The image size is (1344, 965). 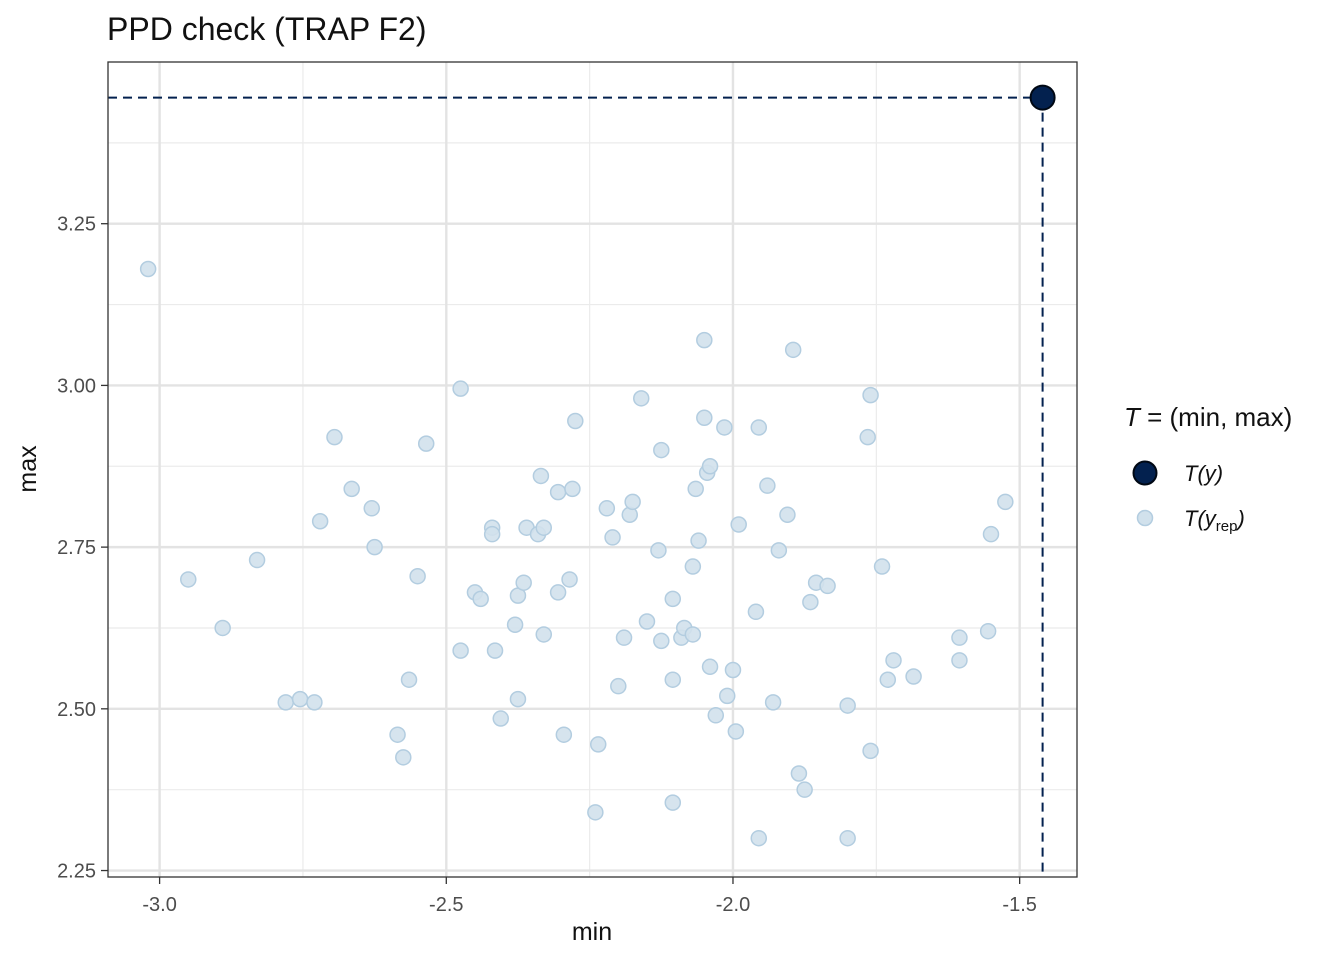 What do you see at coordinates (266, 29) in the screenshot?
I see `chart-title: PPD check (TRAP F2)` at bounding box center [266, 29].